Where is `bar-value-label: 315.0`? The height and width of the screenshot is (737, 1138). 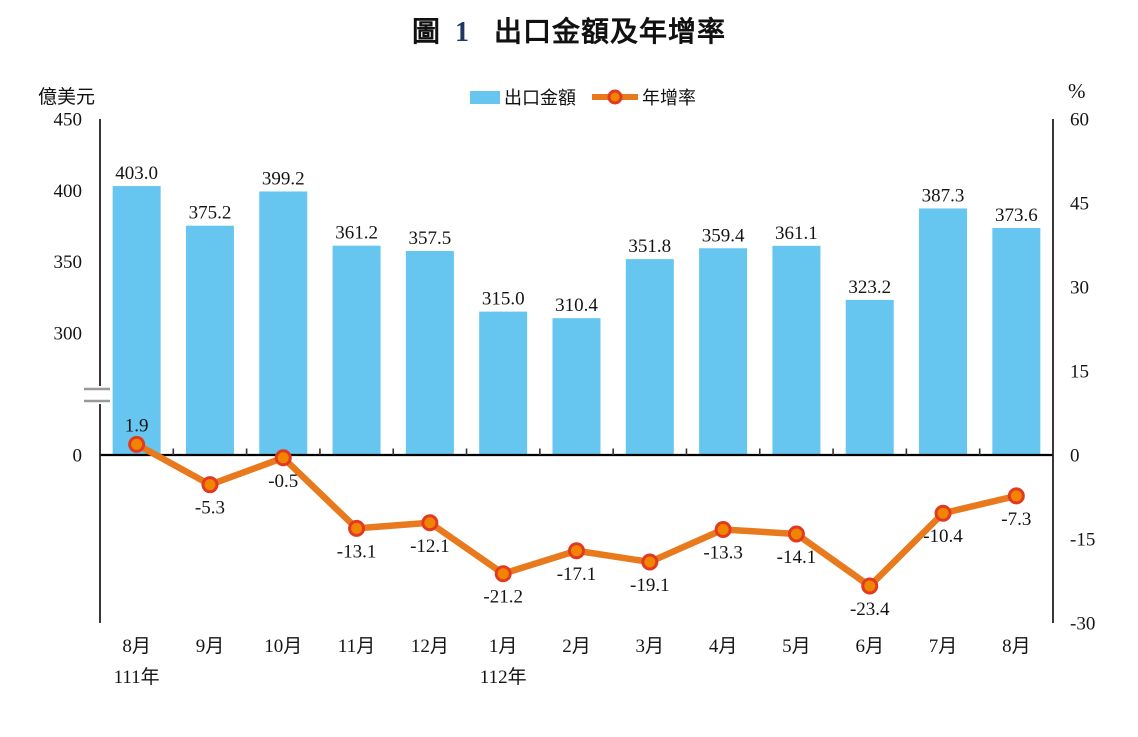 bar-value-label: 315.0 is located at coordinates (503, 299).